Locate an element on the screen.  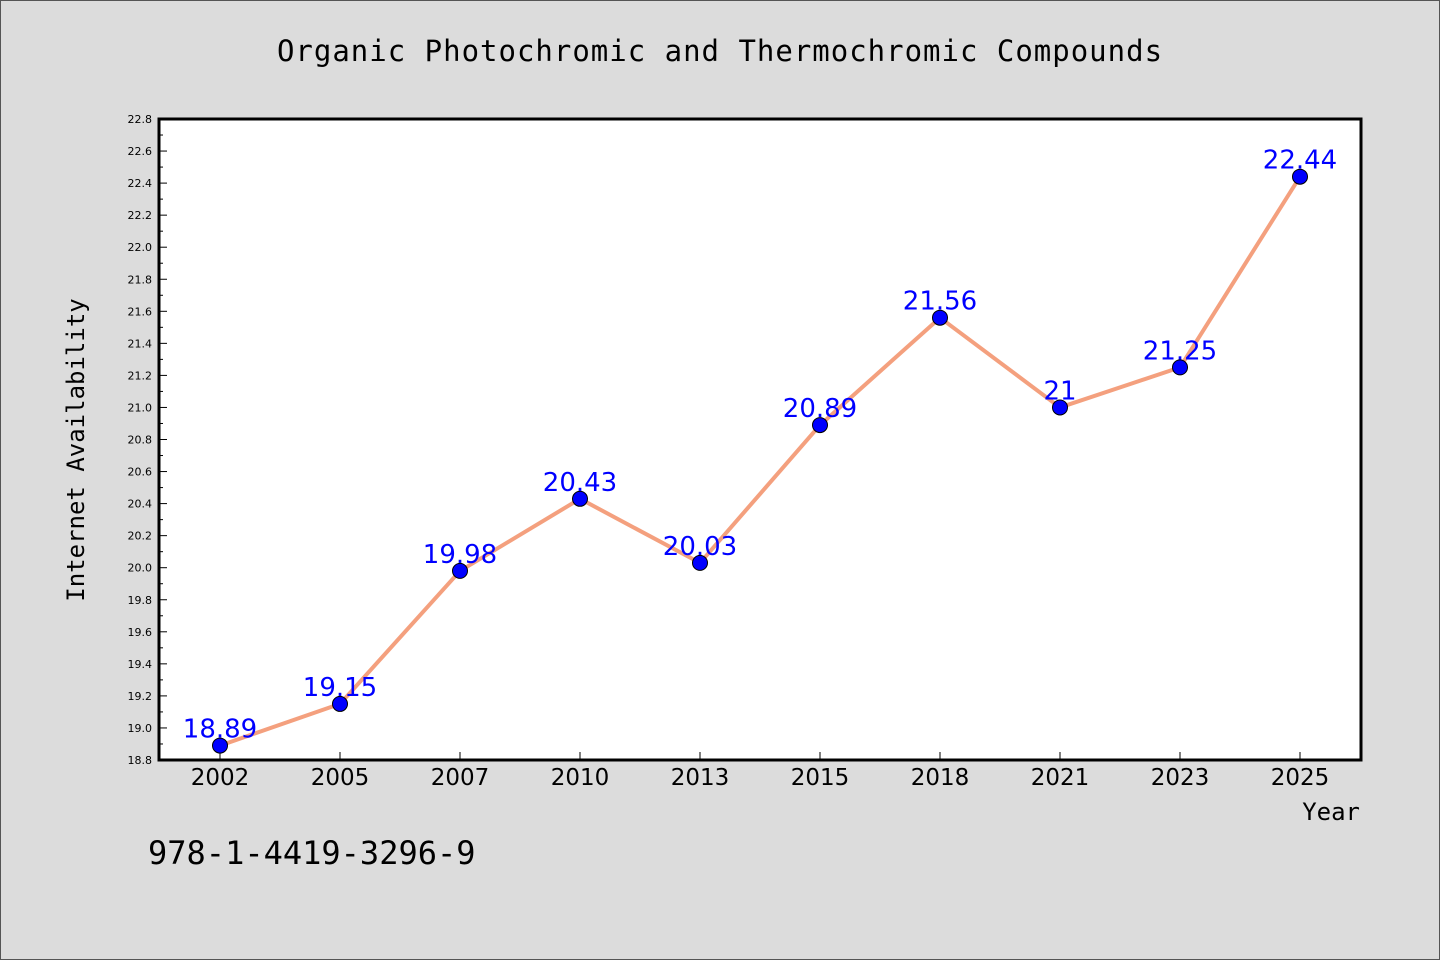
y-tick-label: 19.4 is located at coordinates (140, 664).